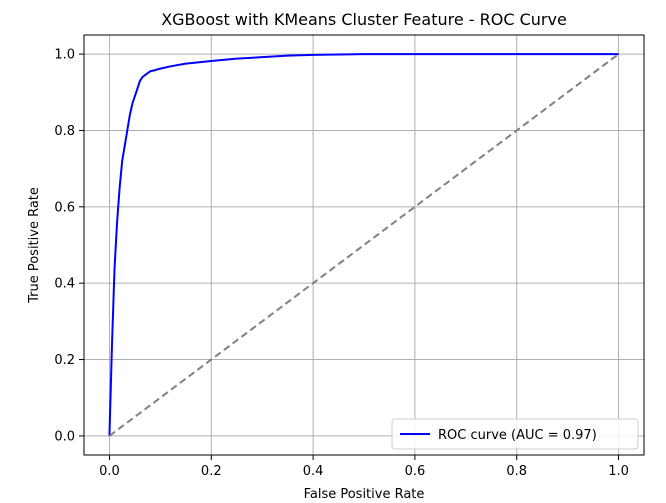 The width and height of the screenshot is (666, 503). What do you see at coordinates (69, 246) in the screenshot?
I see `y-axis-ticks: 0.0 0.2 0.4 0.6 0.8 1.0` at bounding box center [69, 246].